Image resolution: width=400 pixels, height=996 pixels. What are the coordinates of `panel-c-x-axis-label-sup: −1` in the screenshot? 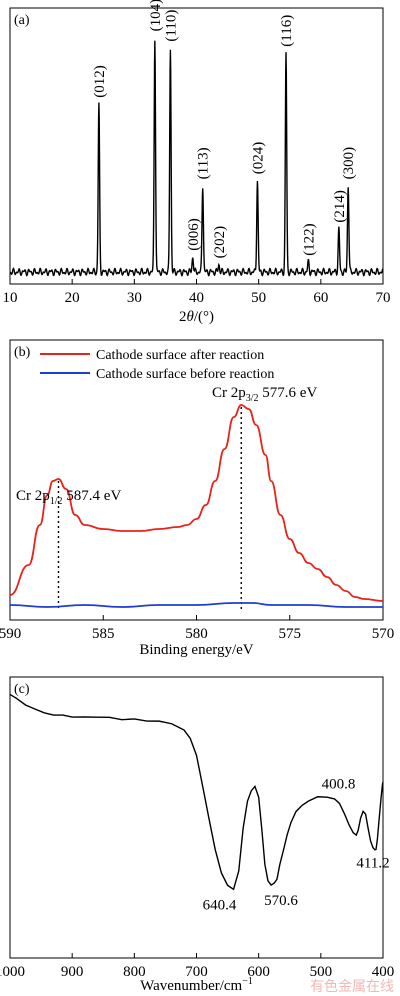 It's located at (247, 981).